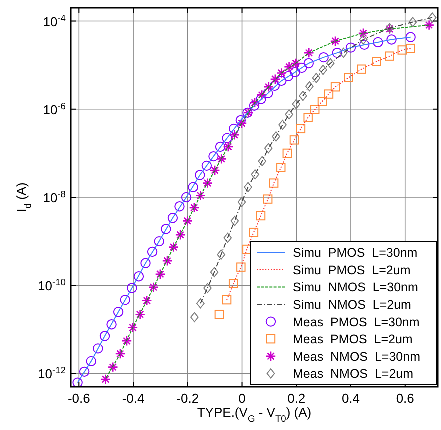 Image resolution: width=441 pixels, height=430 pixels. I want to click on x-axis-title: TYPE.(V$_{G}$ - V$_{T0}$) (A), so click(254, 414).